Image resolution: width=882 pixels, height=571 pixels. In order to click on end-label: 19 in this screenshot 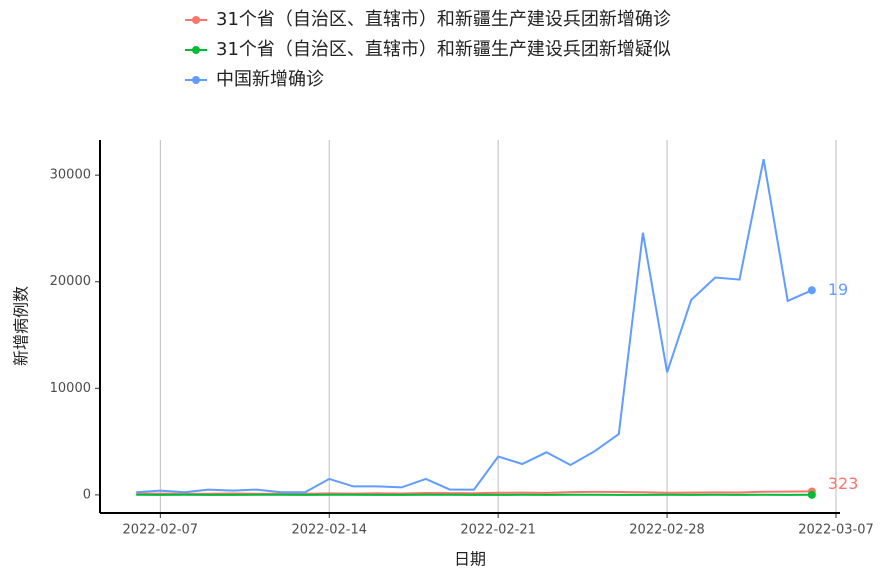, I will do `click(838, 289)`.